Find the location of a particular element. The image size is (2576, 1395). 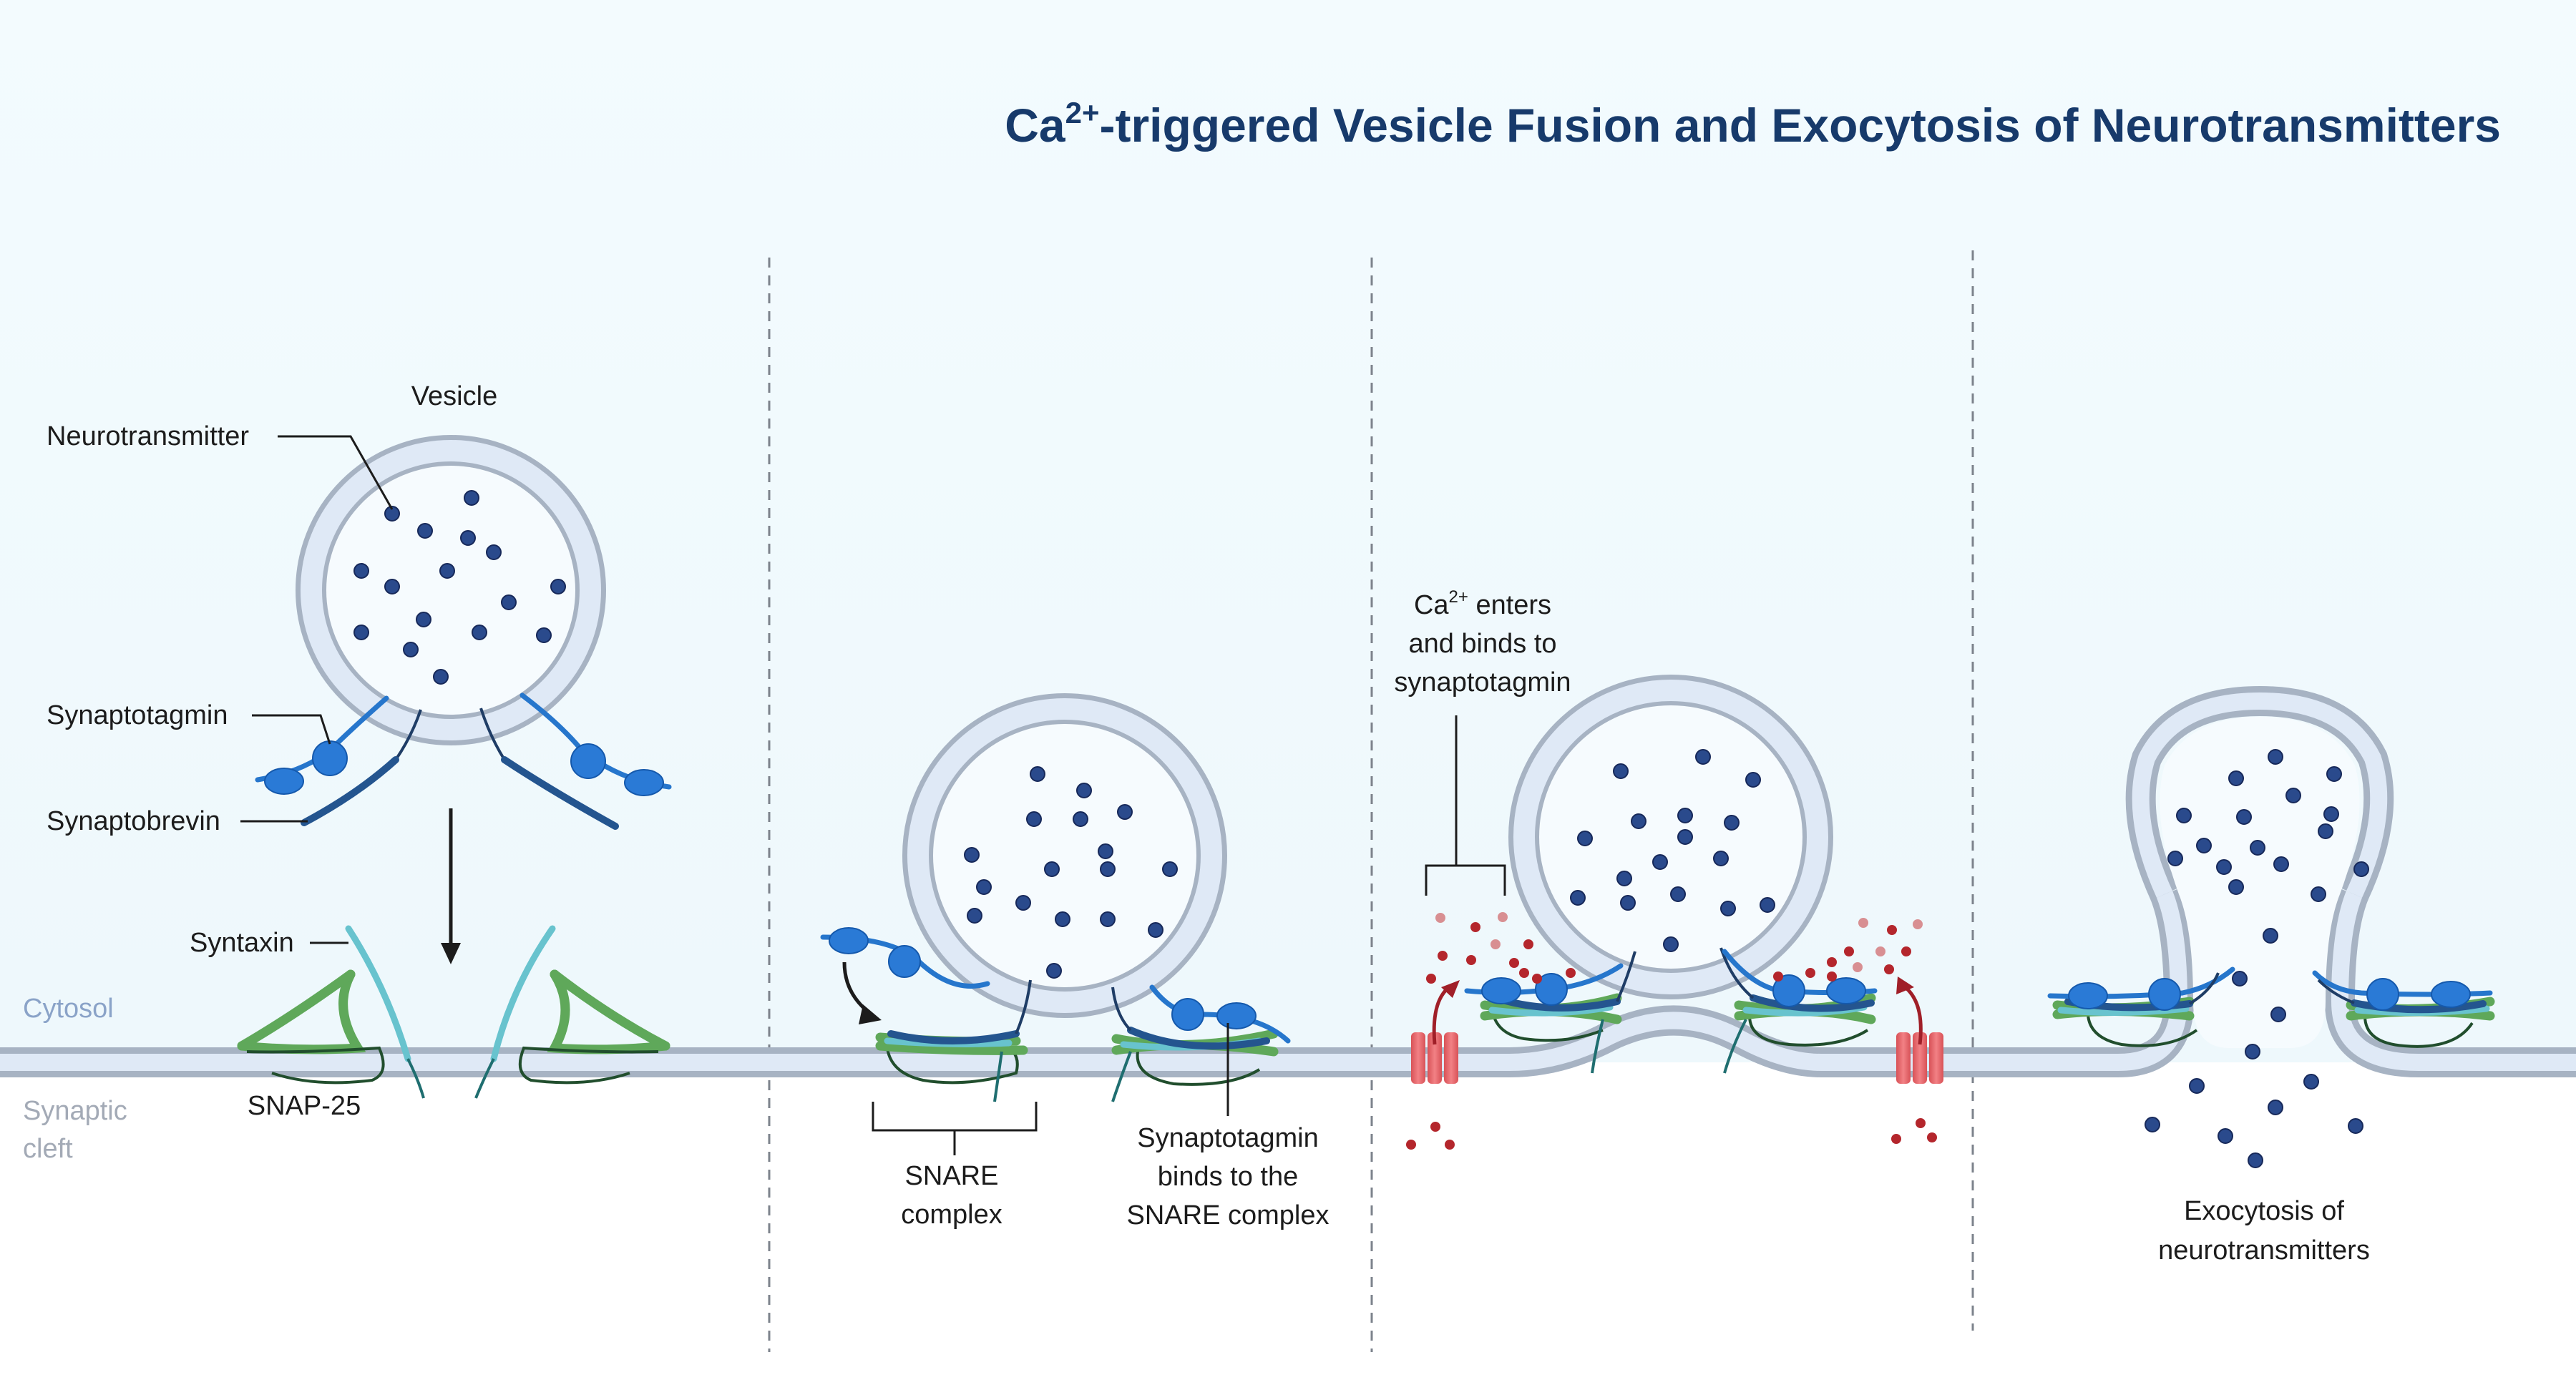

neurotransmitters-p4 is located at coordinates (2257, 959).